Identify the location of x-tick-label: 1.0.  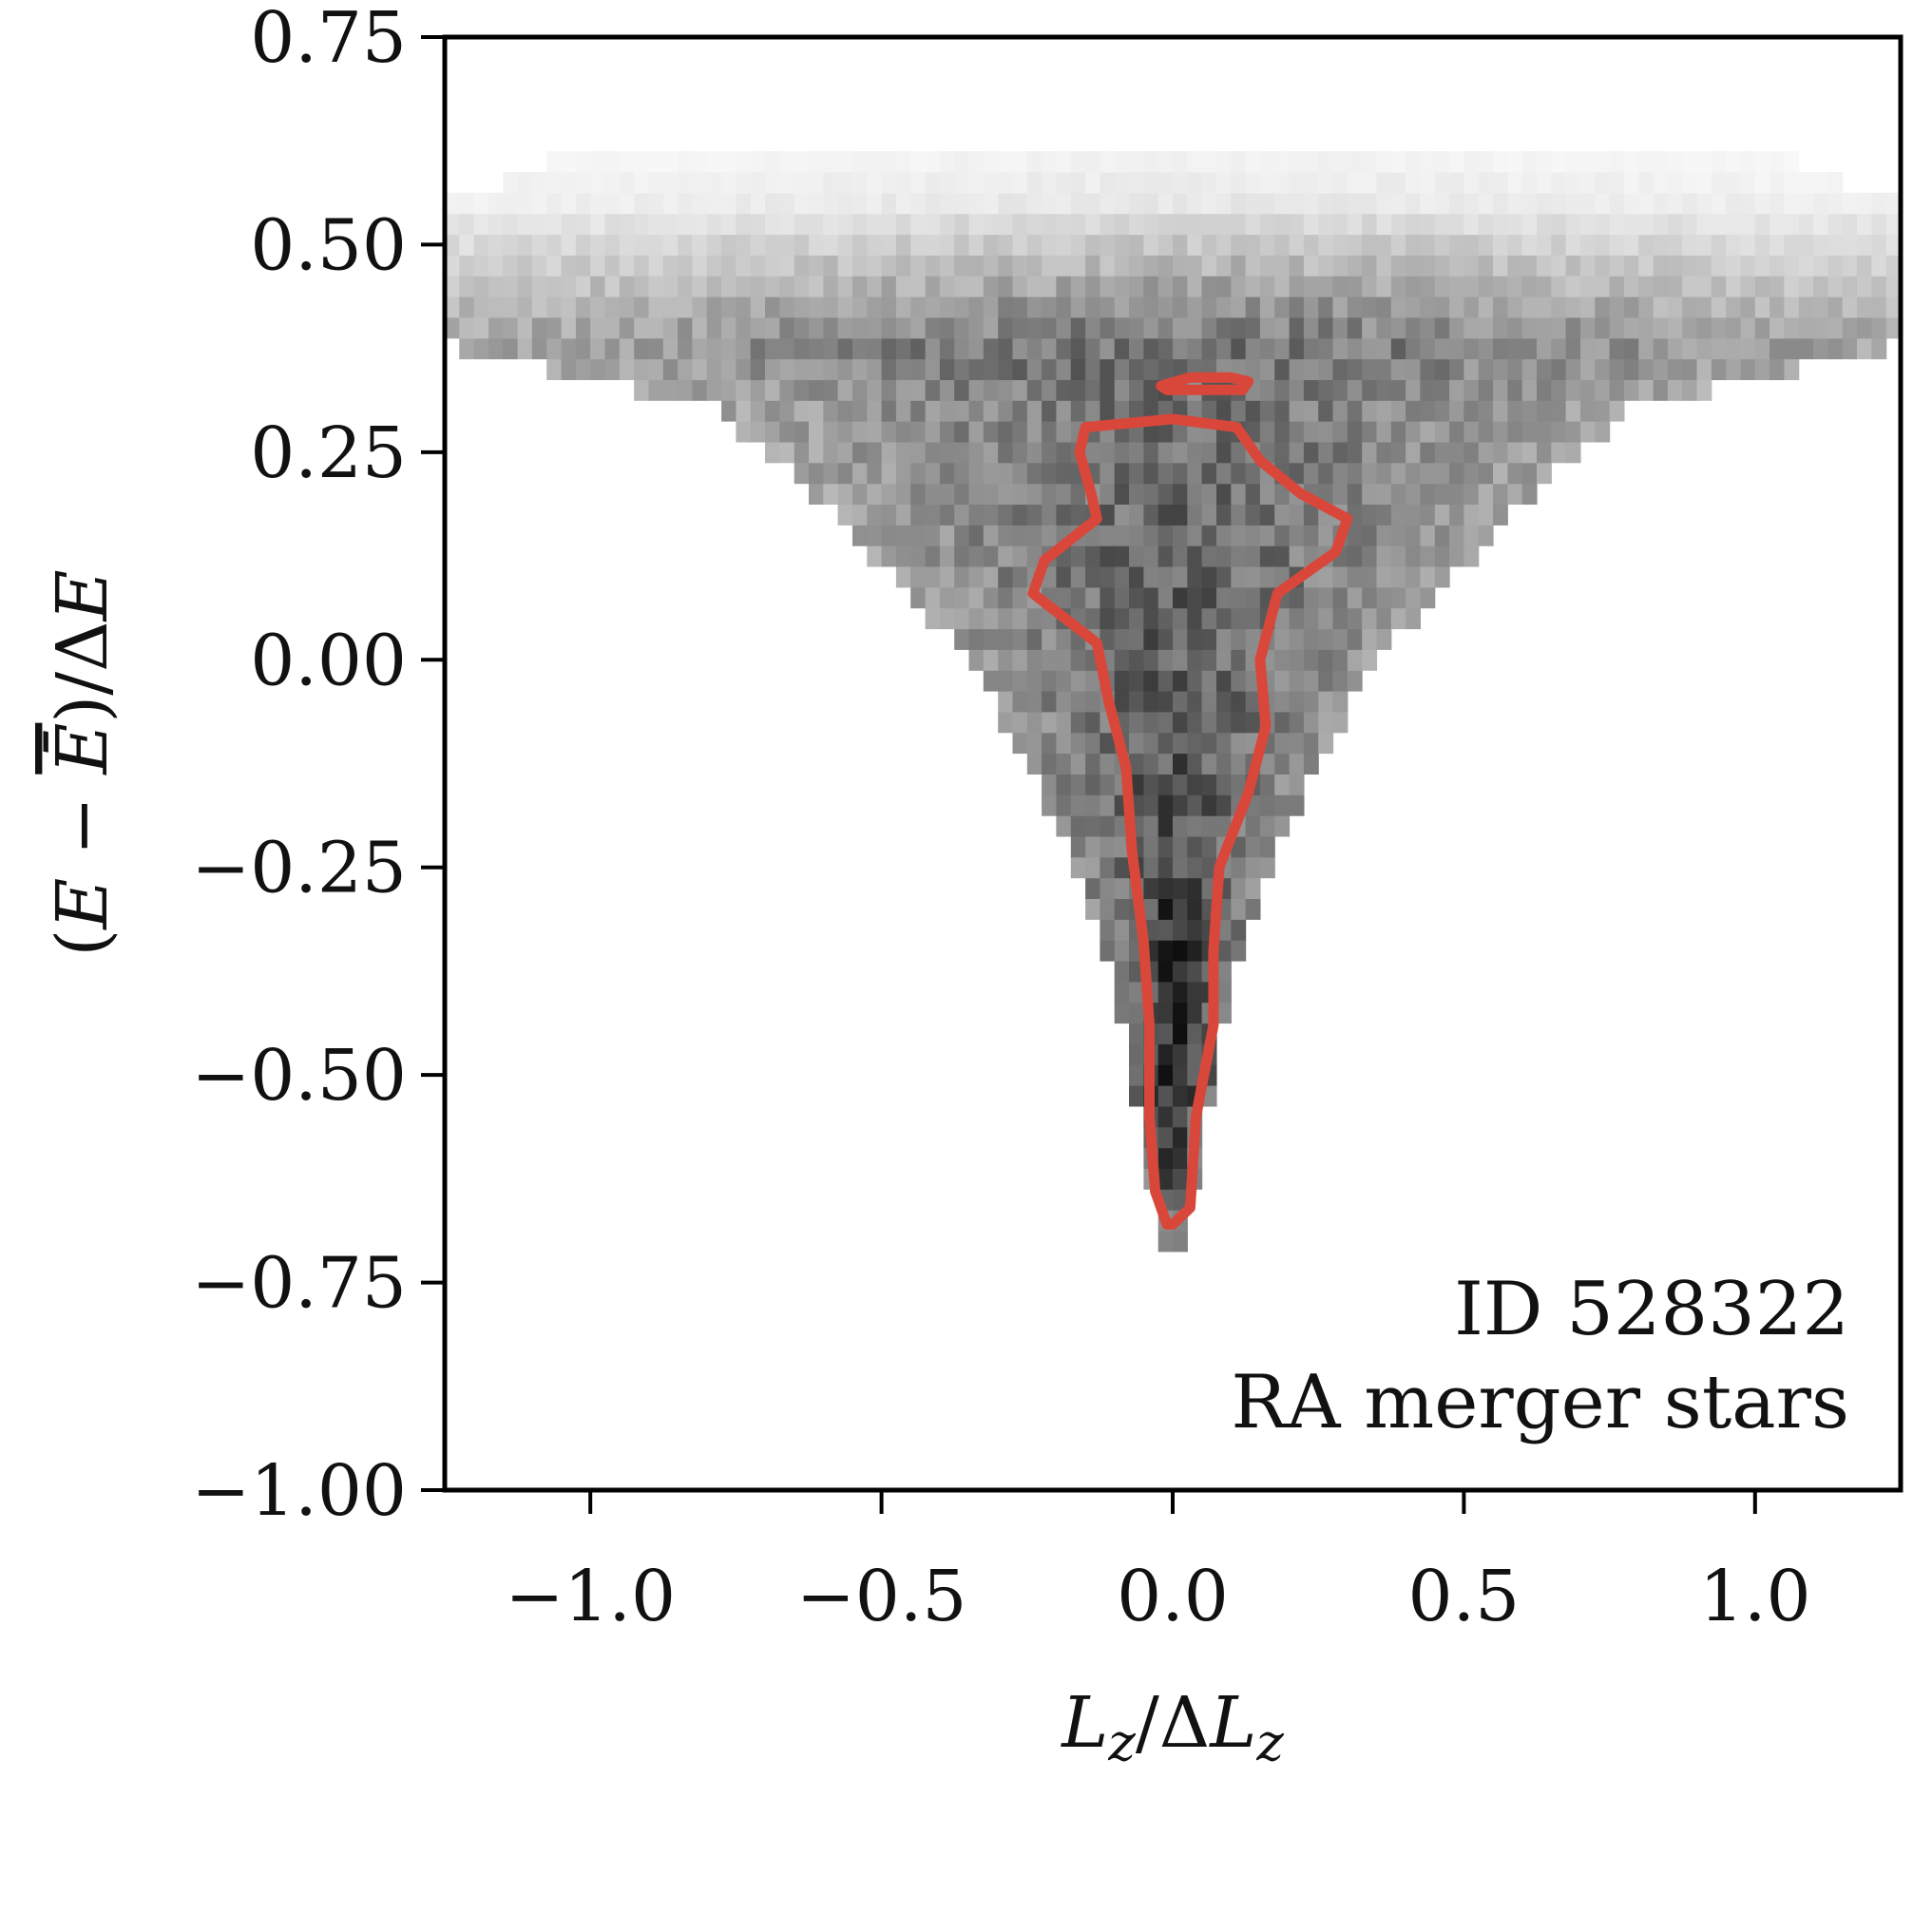
(1755, 1596).